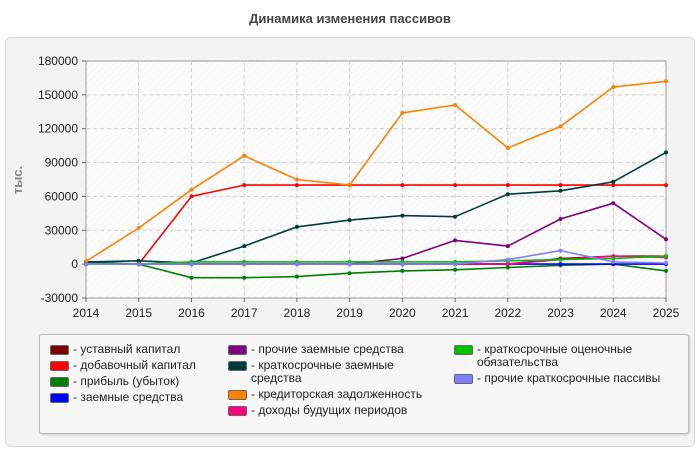 This screenshot has height=450, width=700. Describe the element at coordinates (402, 313) in the screenshot. I see `x-tick-label: 2020` at that location.